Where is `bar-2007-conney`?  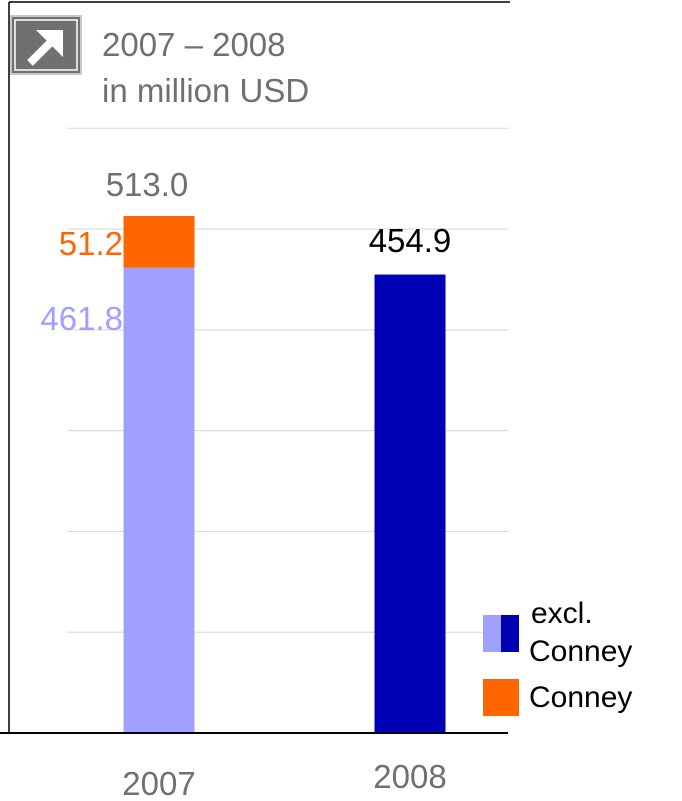 bar-2007-conney is located at coordinates (159, 242).